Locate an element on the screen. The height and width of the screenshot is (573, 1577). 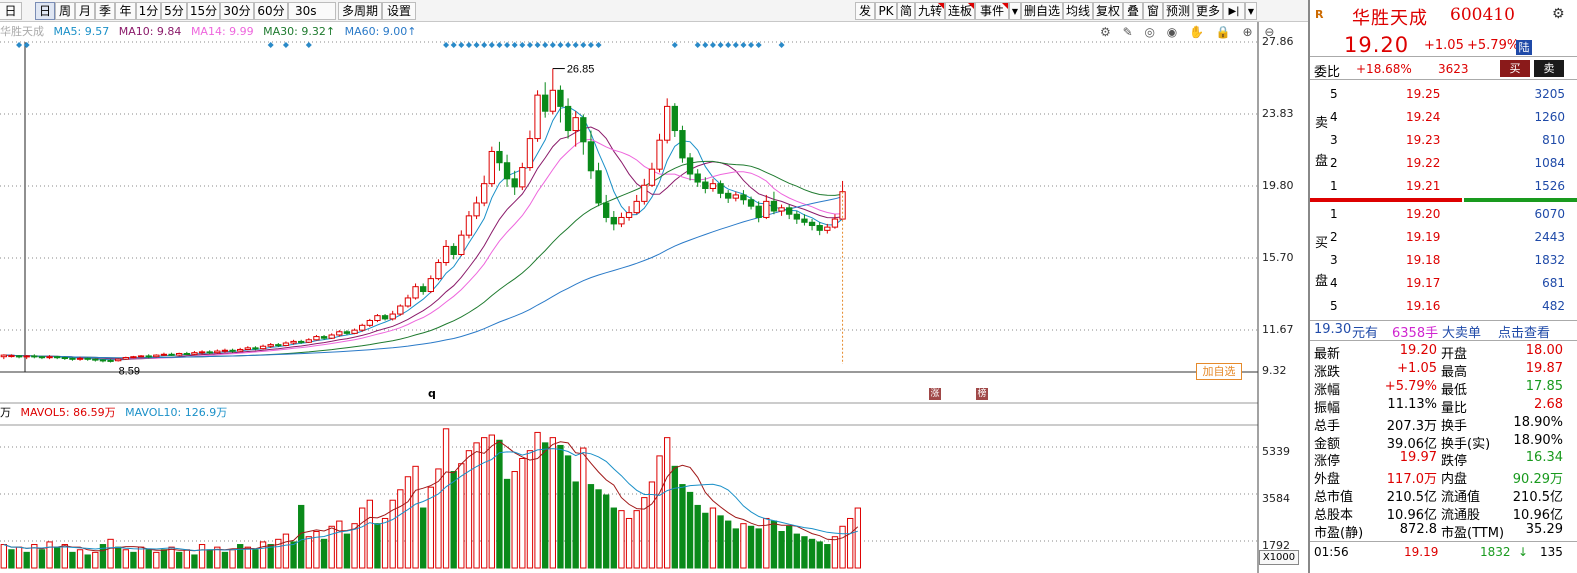
multi-period-button: 多周期 is located at coordinates (360, 11).